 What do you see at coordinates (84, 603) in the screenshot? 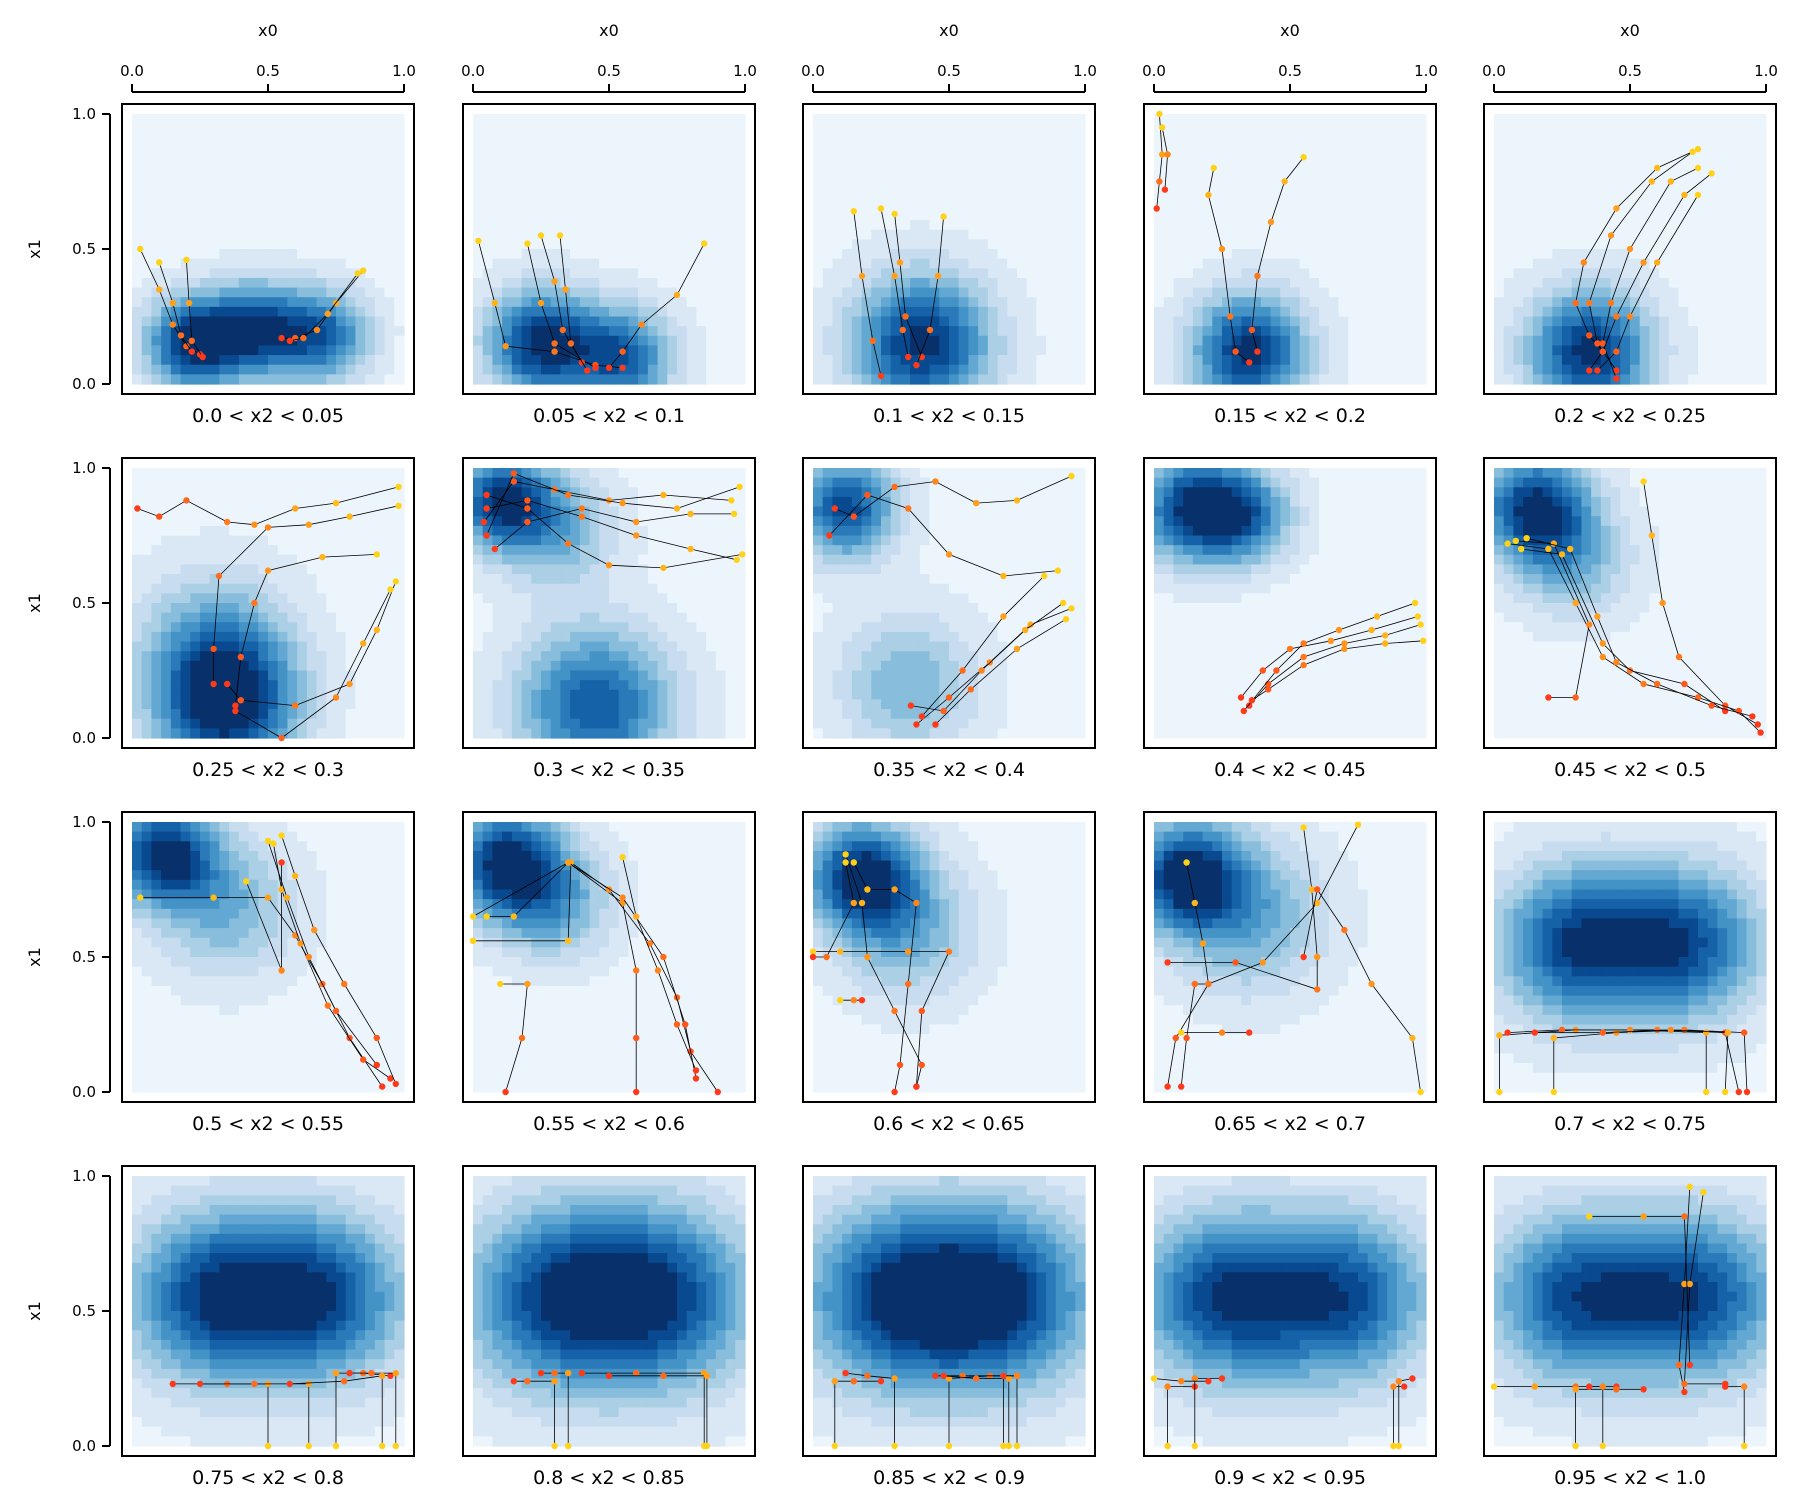
I see `y-tick-label: 0.5` at bounding box center [84, 603].